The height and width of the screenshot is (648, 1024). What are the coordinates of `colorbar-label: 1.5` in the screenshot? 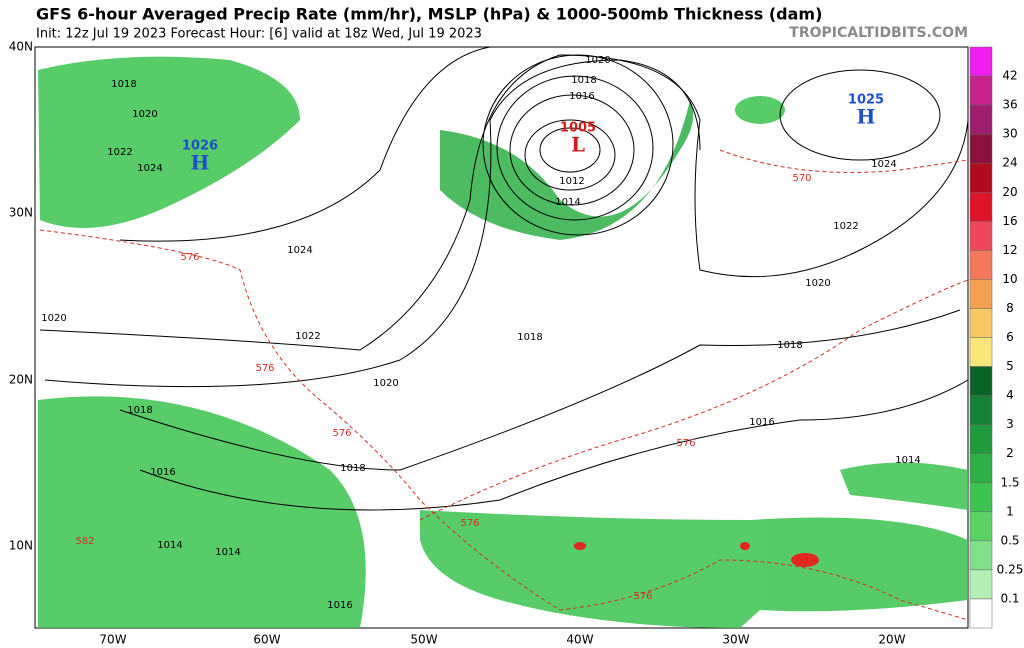 It's located at (1009, 482).